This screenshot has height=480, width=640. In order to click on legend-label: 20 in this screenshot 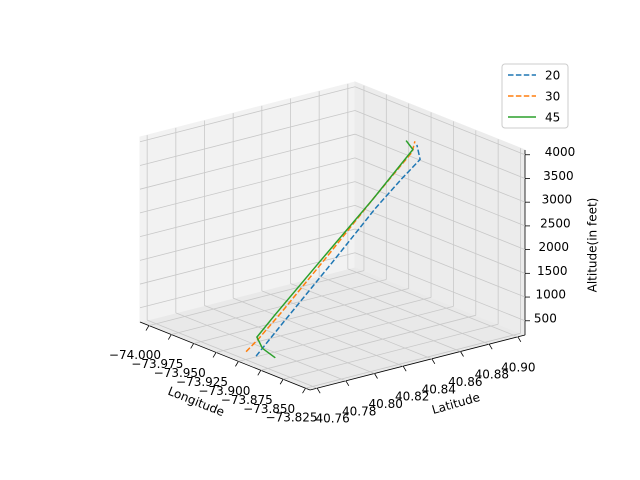, I will do `click(552, 76)`.